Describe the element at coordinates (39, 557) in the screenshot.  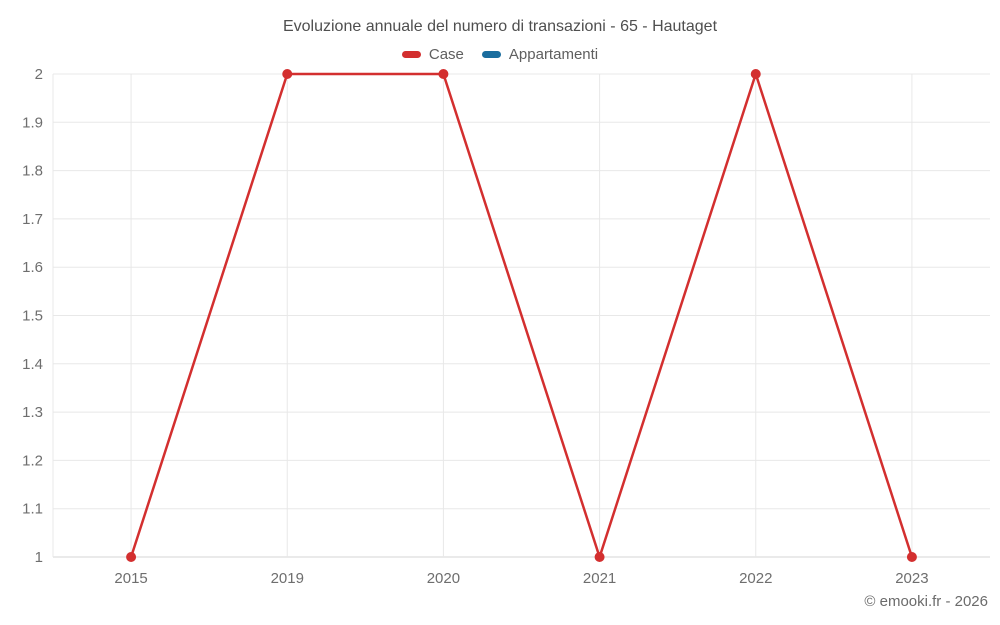
I see `y-tick-label: 1` at that location.